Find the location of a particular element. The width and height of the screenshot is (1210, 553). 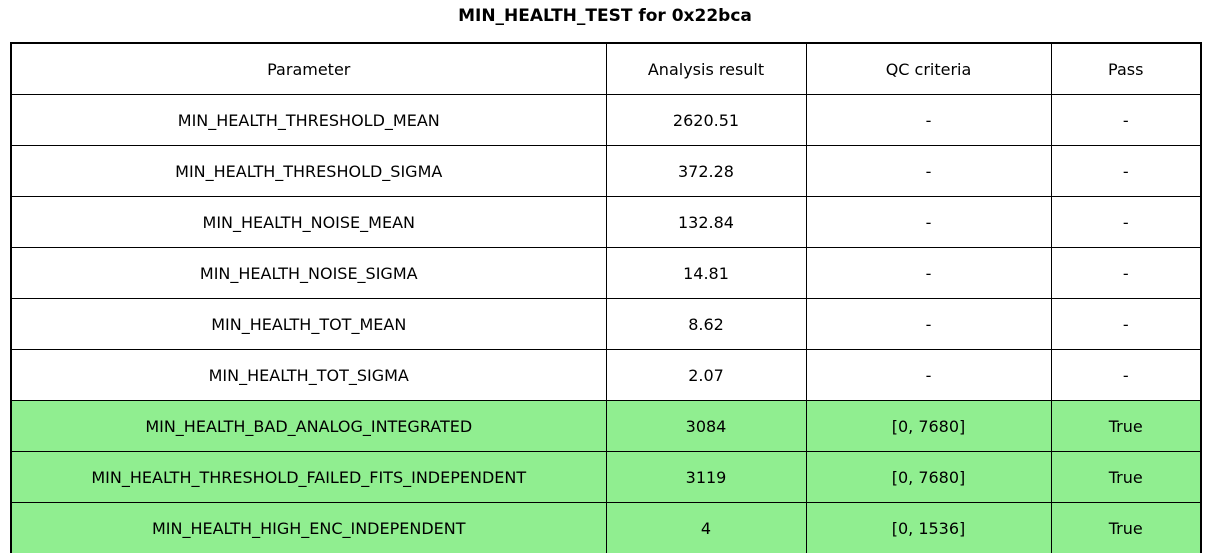

column-header-pass: Pass is located at coordinates (1126, 68).